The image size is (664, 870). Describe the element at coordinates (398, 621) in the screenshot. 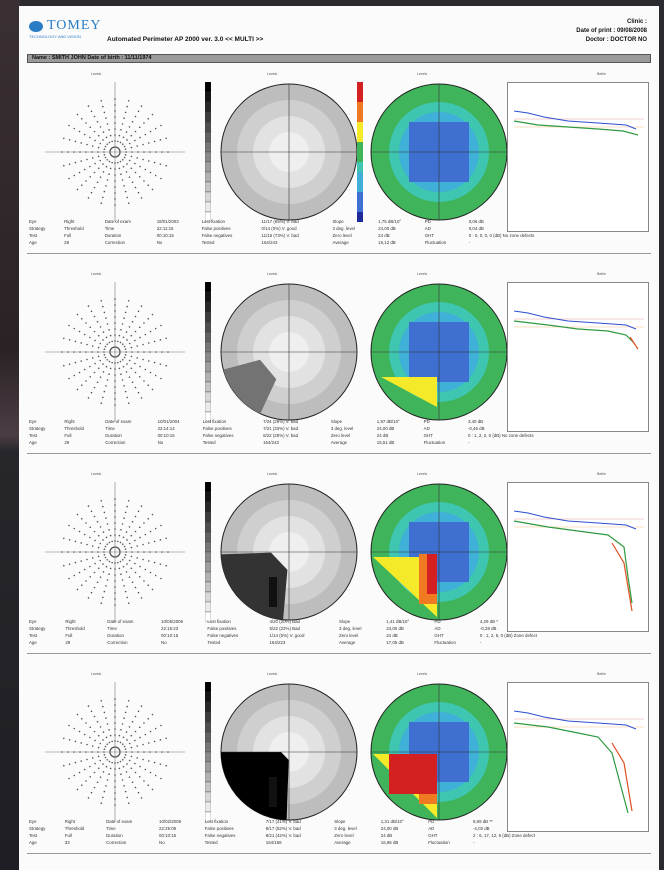

I see `stats-cell: 1,41 dB/10°` at that location.